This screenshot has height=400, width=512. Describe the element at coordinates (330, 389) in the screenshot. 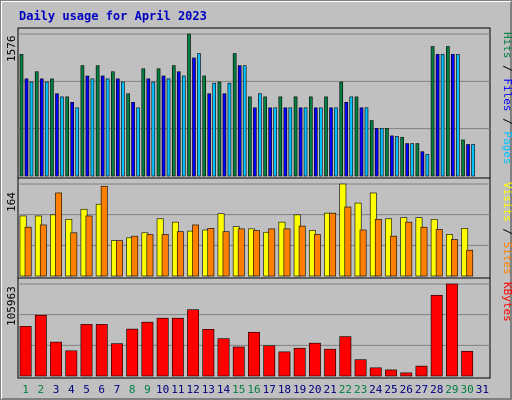

I see `day-label-21: 21` at that location.